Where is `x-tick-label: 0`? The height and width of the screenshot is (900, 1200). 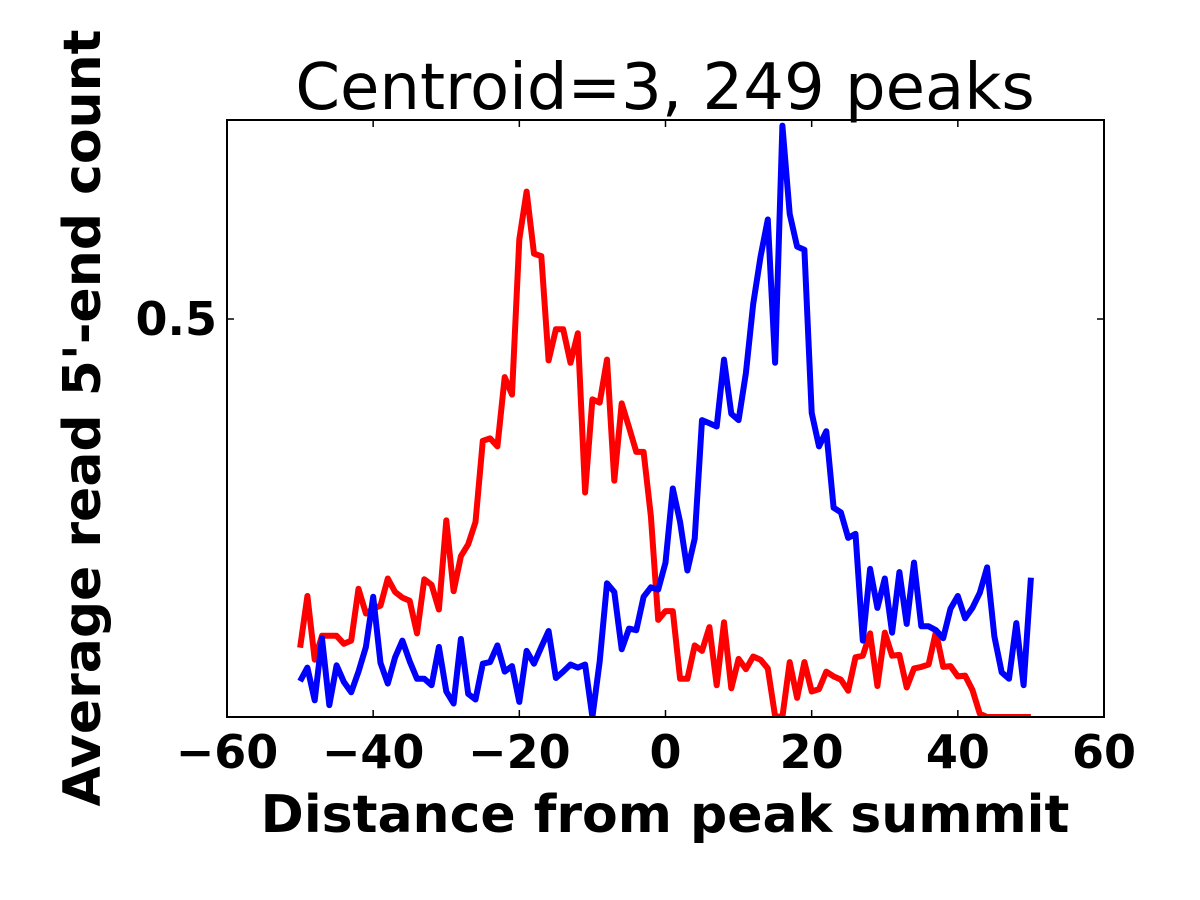 x-tick-label: 0 is located at coordinates (665, 752).